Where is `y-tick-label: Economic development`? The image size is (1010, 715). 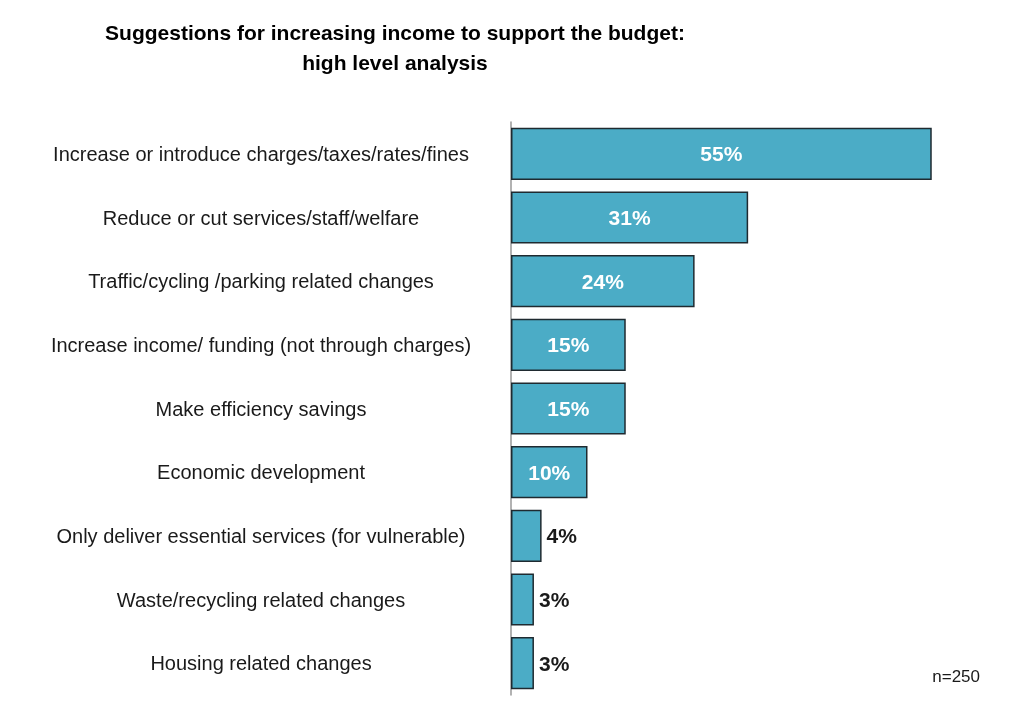
y-tick-label: Economic development is located at coordinates (261, 472).